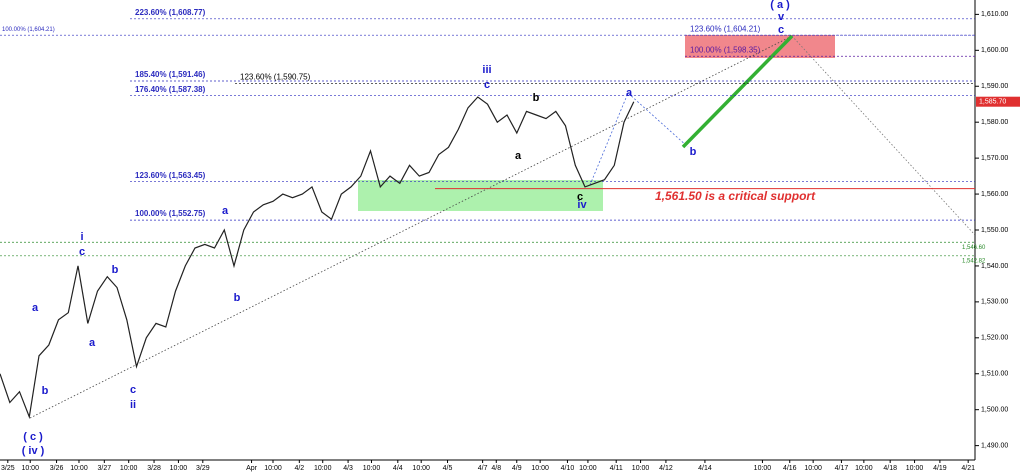  I want to click on x-tick-label: Apr, so click(252, 468).